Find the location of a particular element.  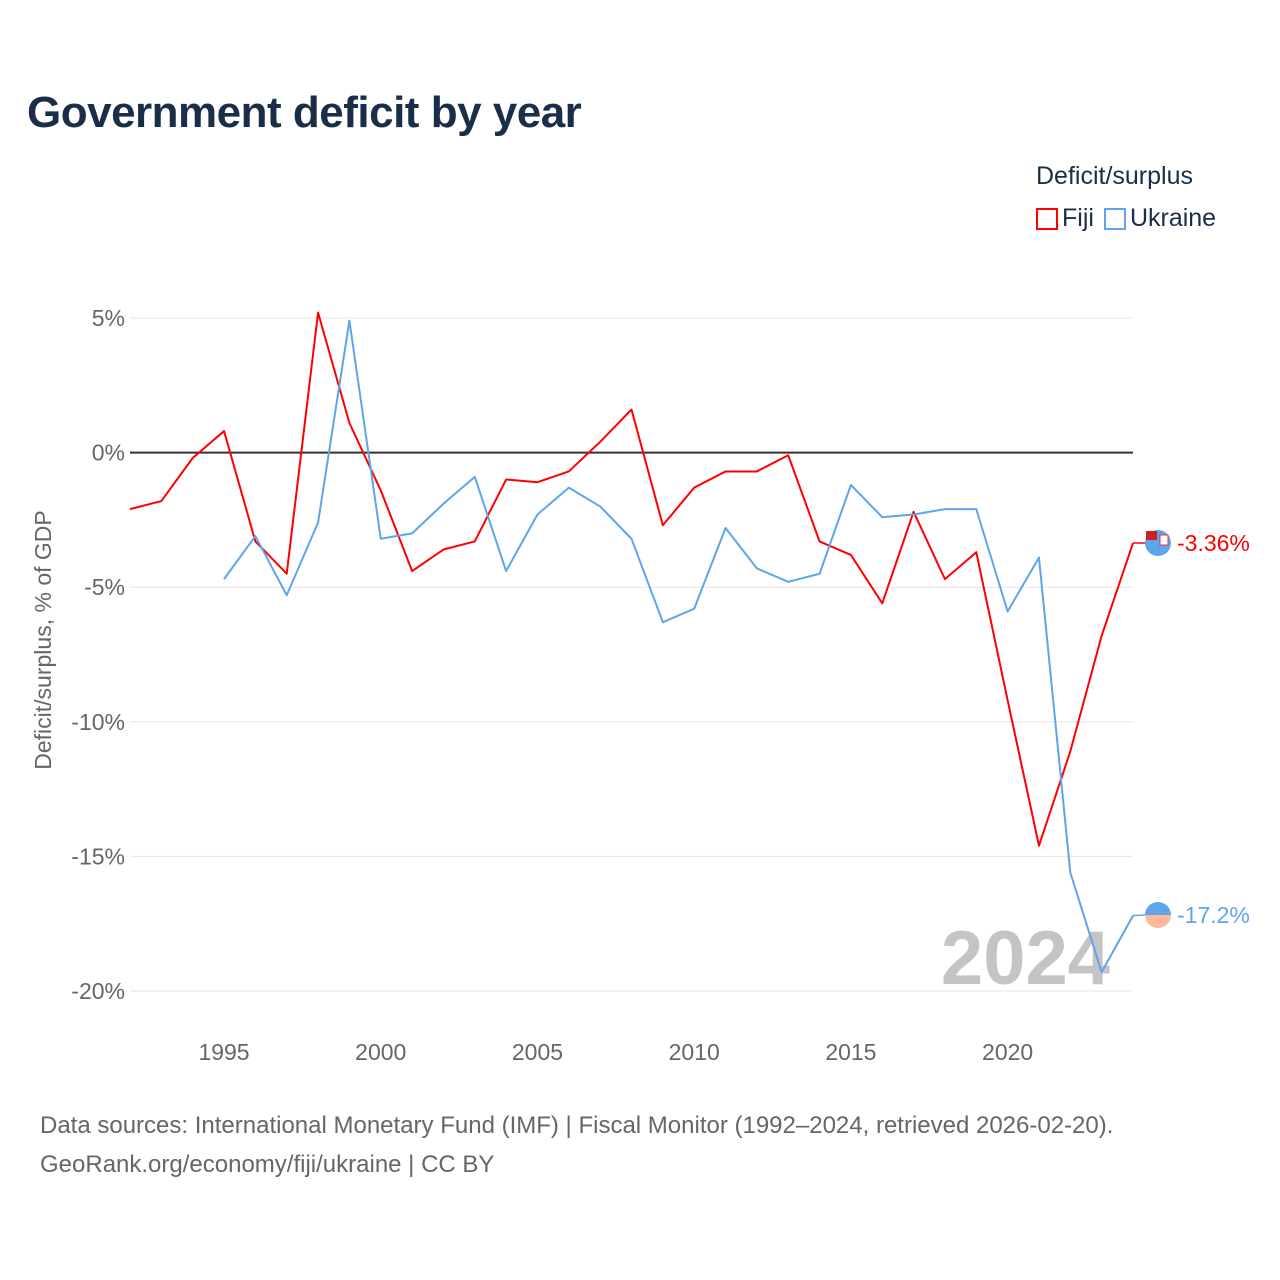

chart-title: Government deficit by year is located at coordinates (304, 112).